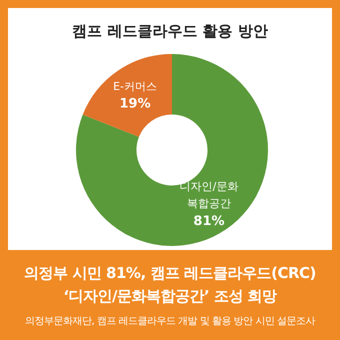  I want to click on data-label: 19%, so click(135, 104).